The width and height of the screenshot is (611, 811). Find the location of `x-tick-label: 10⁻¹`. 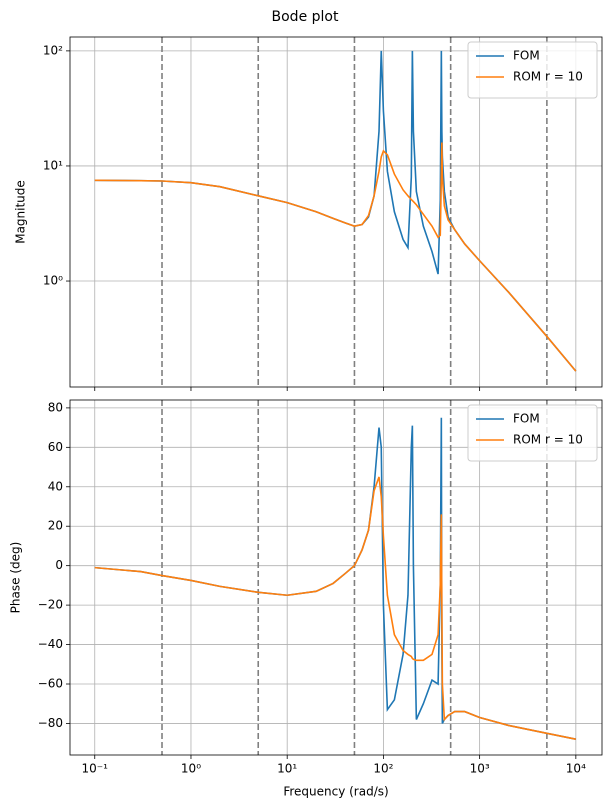

x-tick-label: 10⁻¹ is located at coordinates (95, 769).